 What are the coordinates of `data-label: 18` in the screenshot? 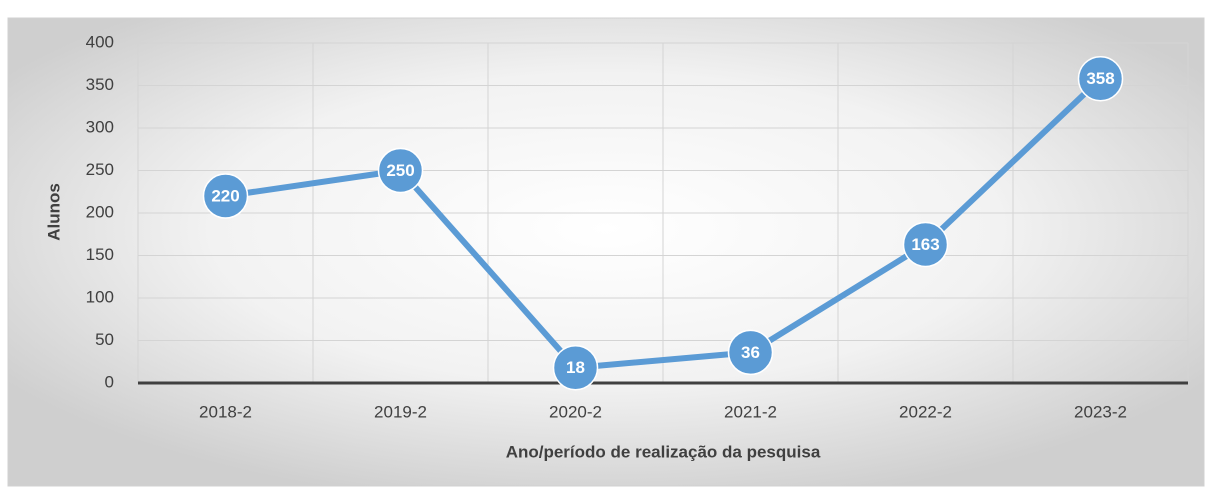 It's located at (575, 367).